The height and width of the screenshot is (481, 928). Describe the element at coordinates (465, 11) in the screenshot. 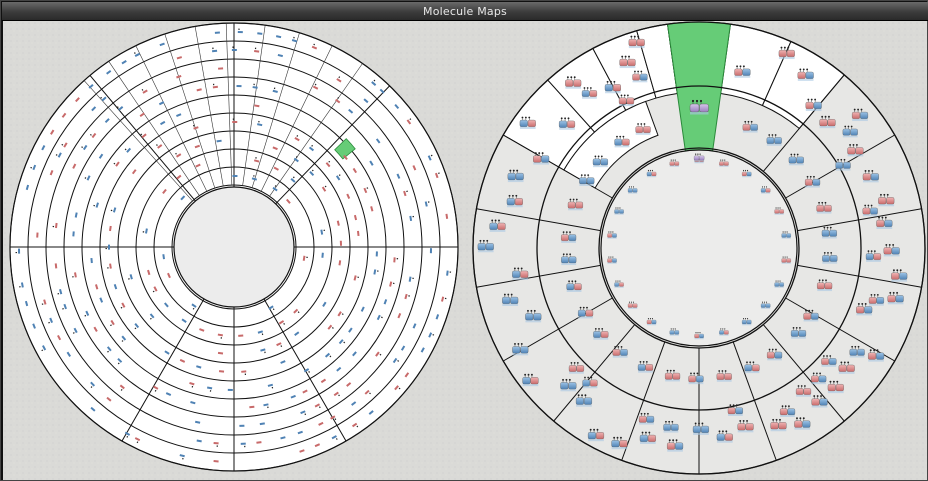

I see `title-bar: Molecule Maps` at that location.